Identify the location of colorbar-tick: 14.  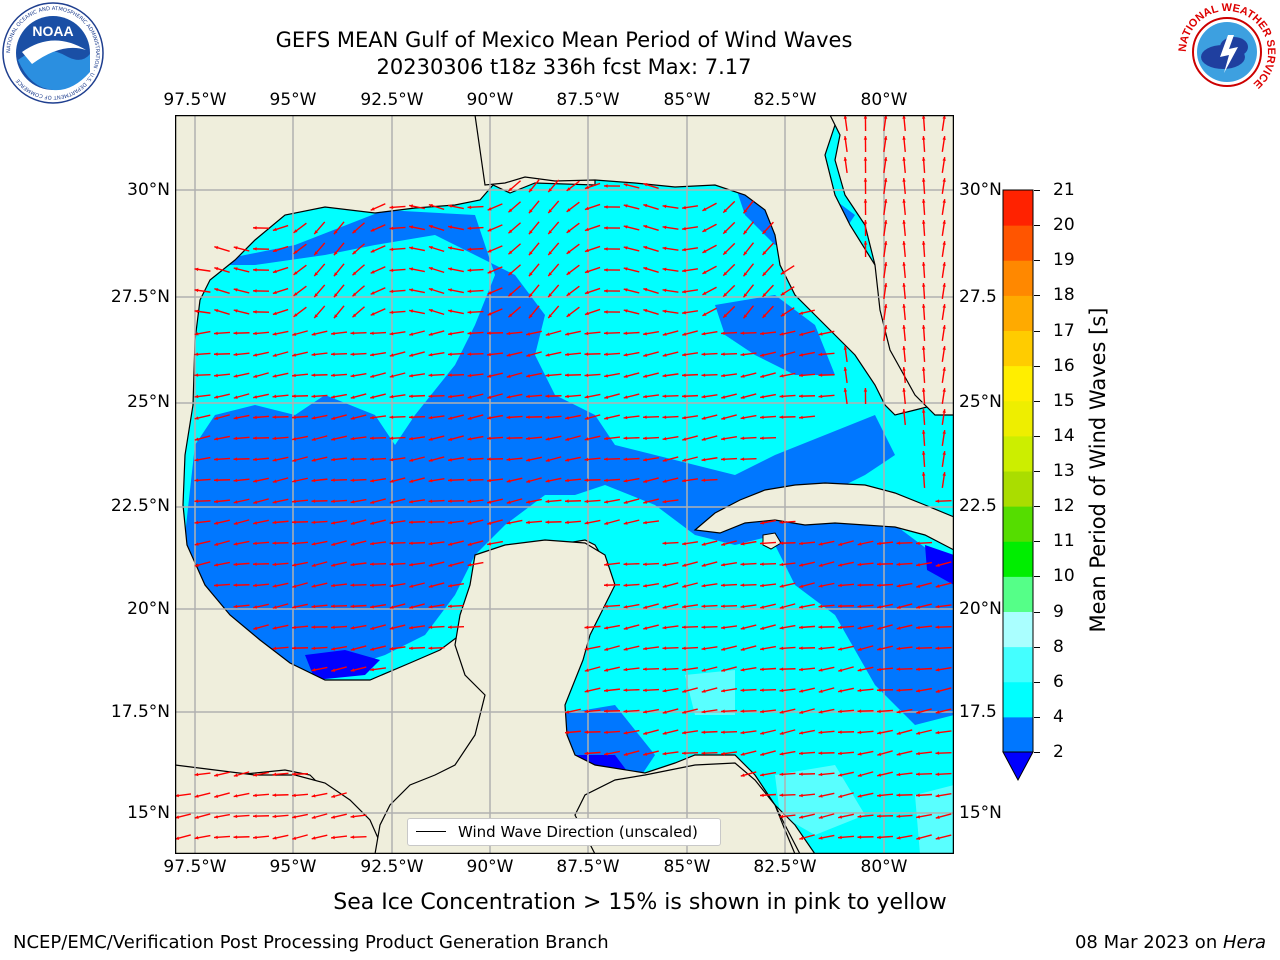
(1064, 435).